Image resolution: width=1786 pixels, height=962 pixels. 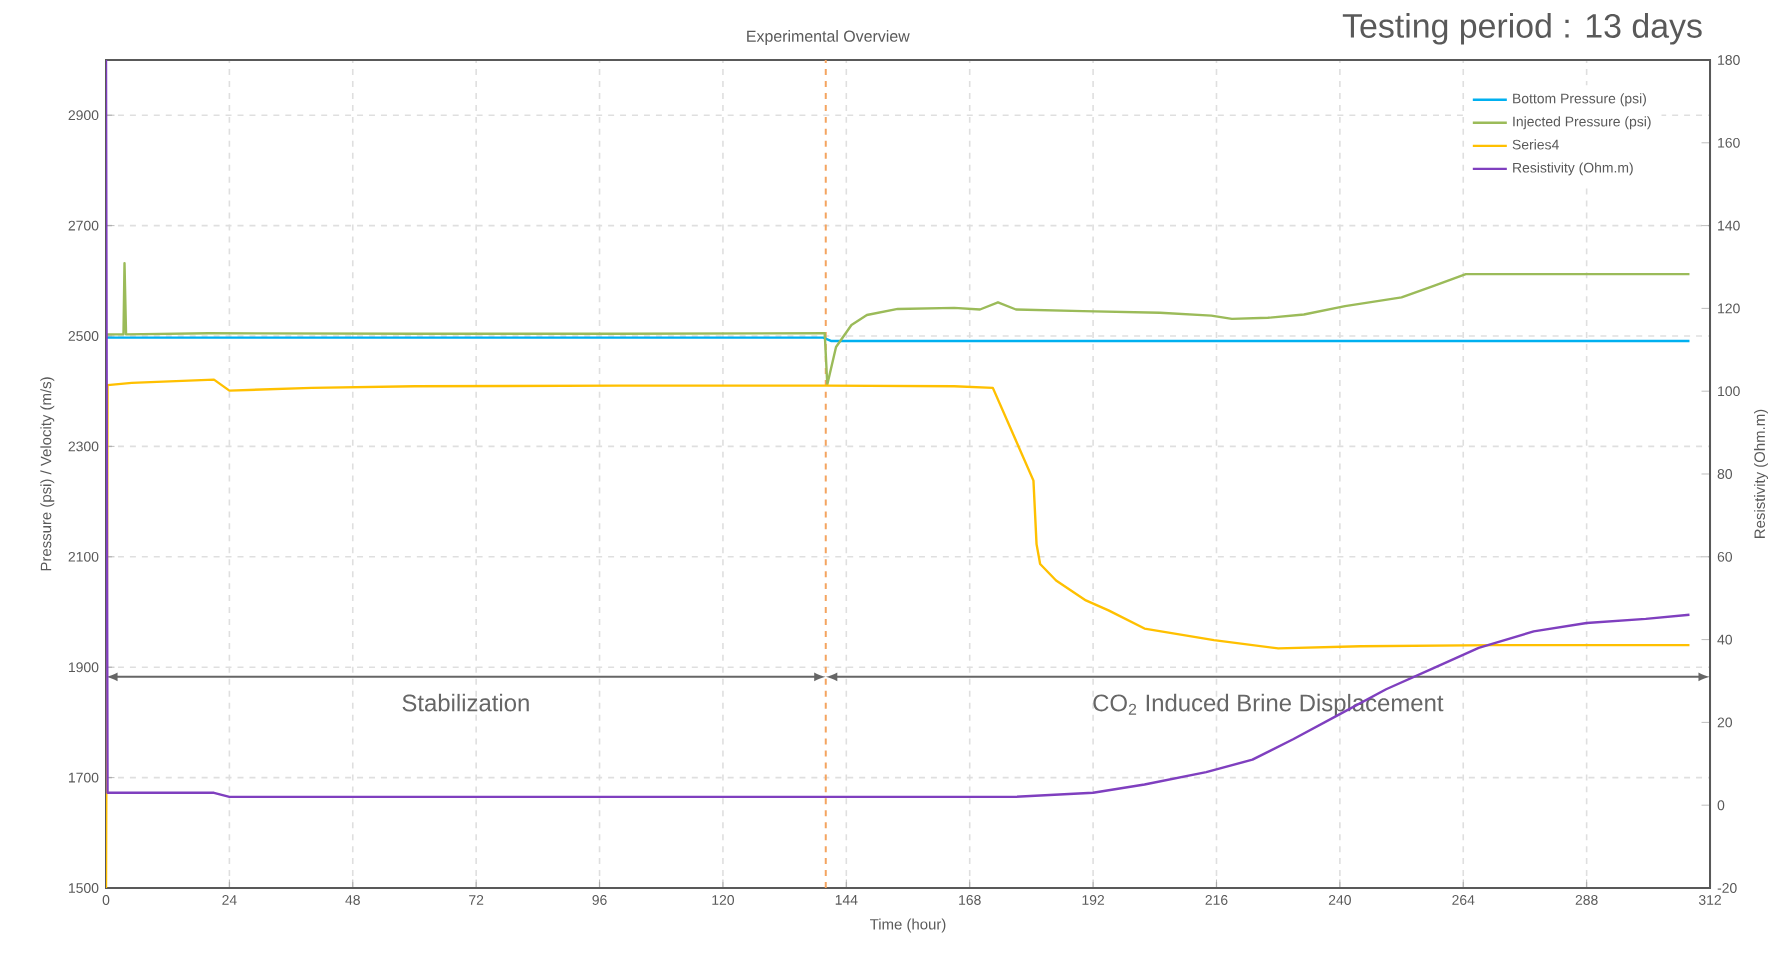 I want to click on annotation: Stabilization, so click(x=465, y=702).